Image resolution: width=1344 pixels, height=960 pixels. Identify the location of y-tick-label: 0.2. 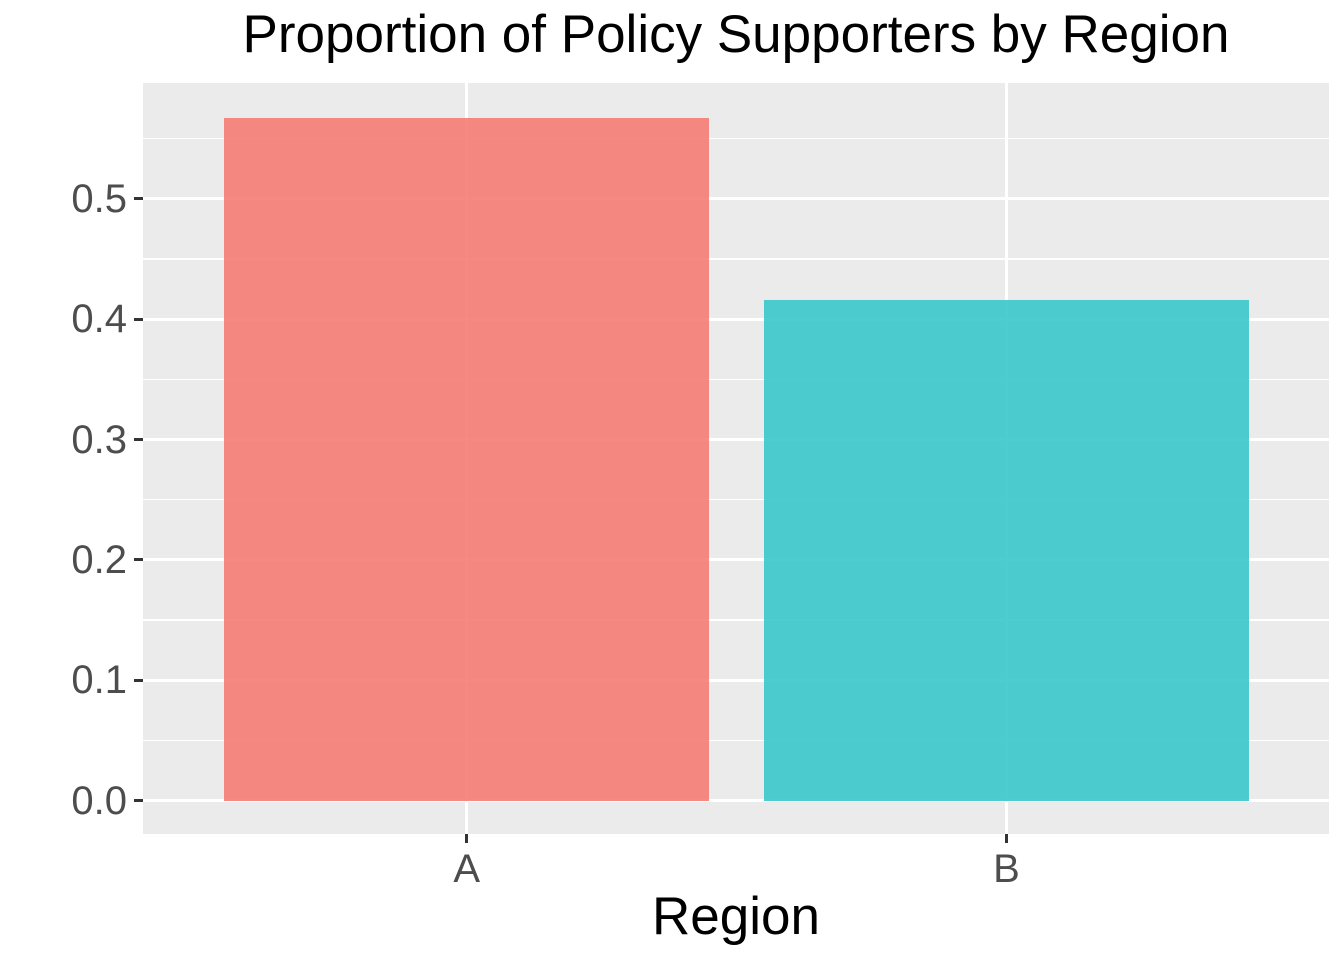
(99, 559).